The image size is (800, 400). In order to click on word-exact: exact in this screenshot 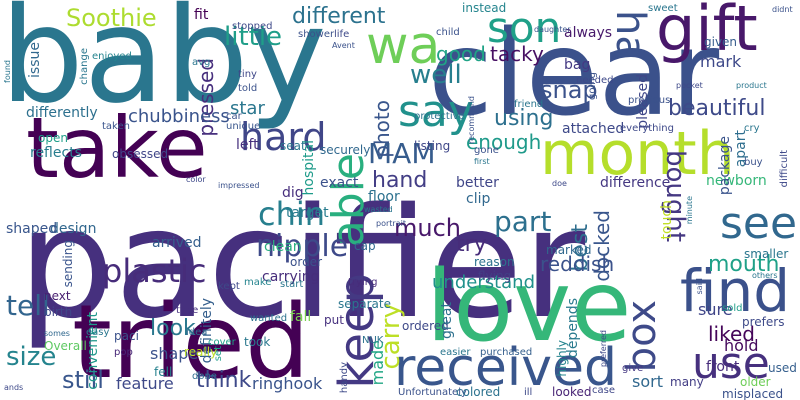, I will do `click(339, 183)`.